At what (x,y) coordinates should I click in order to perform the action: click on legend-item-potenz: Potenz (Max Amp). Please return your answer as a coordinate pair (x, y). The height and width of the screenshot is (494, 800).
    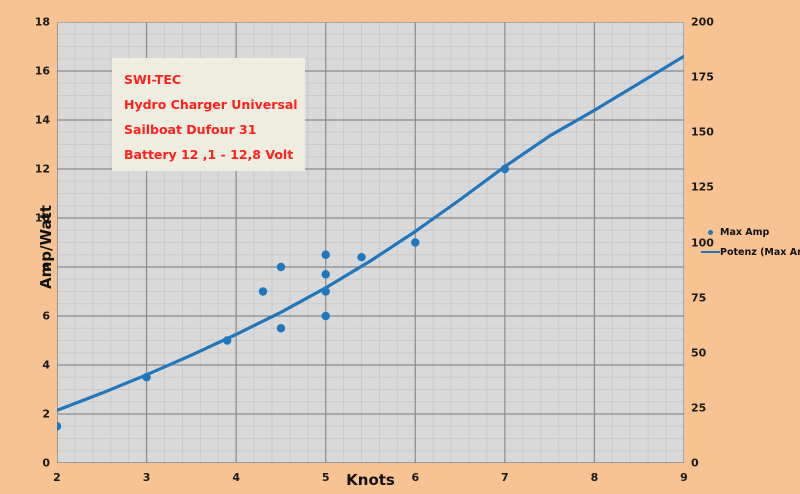
    Looking at the image, I should click on (750, 252).